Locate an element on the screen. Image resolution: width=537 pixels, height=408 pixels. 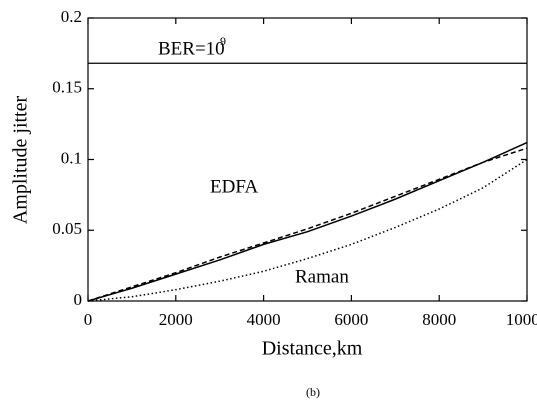
x-tick-label: 0 is located at coordinates (88, 319).